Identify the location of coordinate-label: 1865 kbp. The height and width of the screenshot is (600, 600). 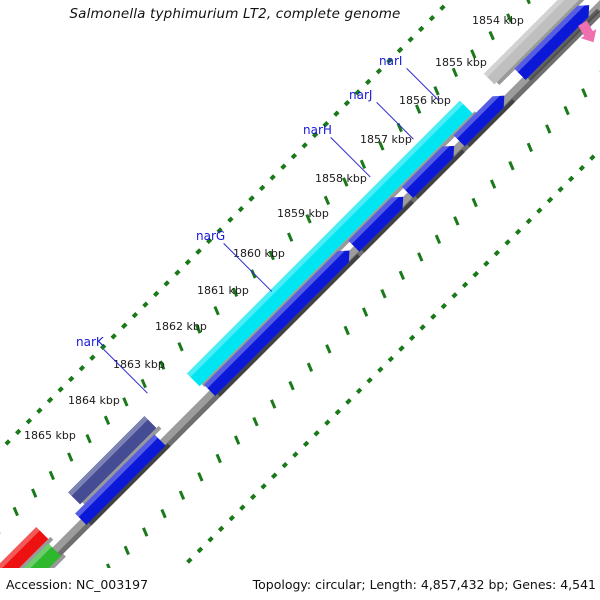
(50, 435).